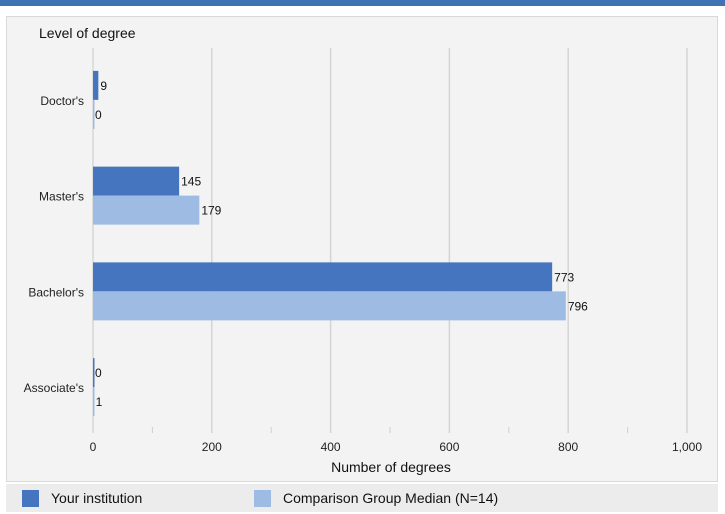  What do you see at coordinates (449, 447) in the screenshot?
I see `x-tick-label: 600` at bounding box center [449, 447].